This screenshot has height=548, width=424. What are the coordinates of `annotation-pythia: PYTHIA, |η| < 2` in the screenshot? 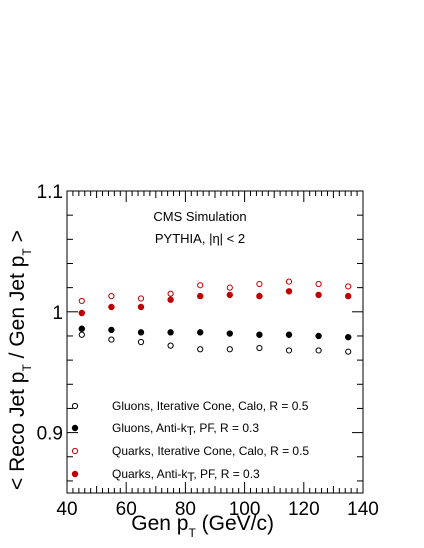 It's located at (200, 238).